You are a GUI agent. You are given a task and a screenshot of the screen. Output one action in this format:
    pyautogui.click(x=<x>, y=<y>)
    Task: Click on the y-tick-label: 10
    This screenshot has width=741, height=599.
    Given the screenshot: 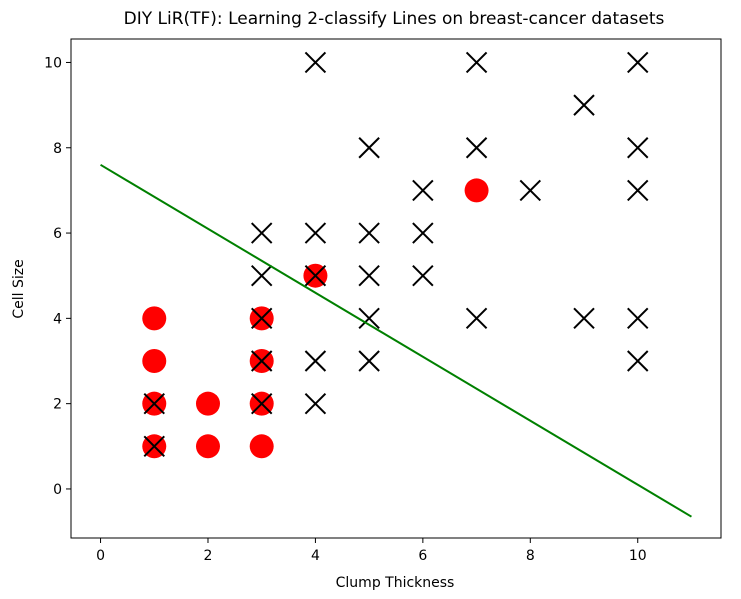 What is the action you would take?
    pyautogui.click(x=53, y=63)
    